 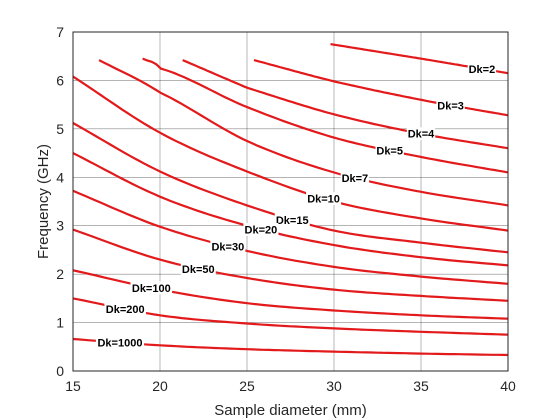 I want to click on x-tick-label: 35, so click(x=421, y=386).